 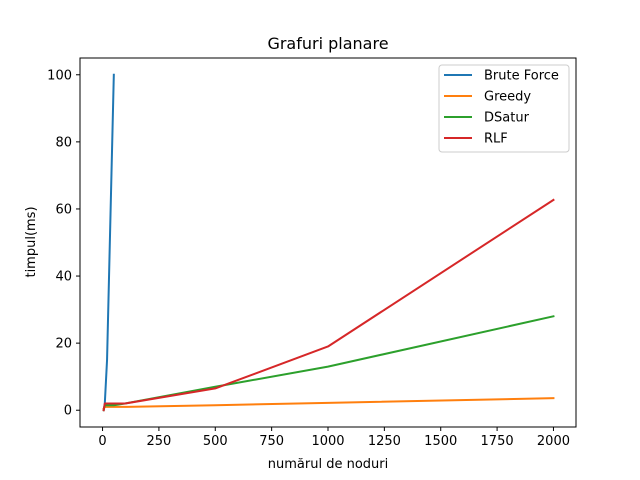 I want to click on x-tick-label: 0, so click(x=102, y=441).